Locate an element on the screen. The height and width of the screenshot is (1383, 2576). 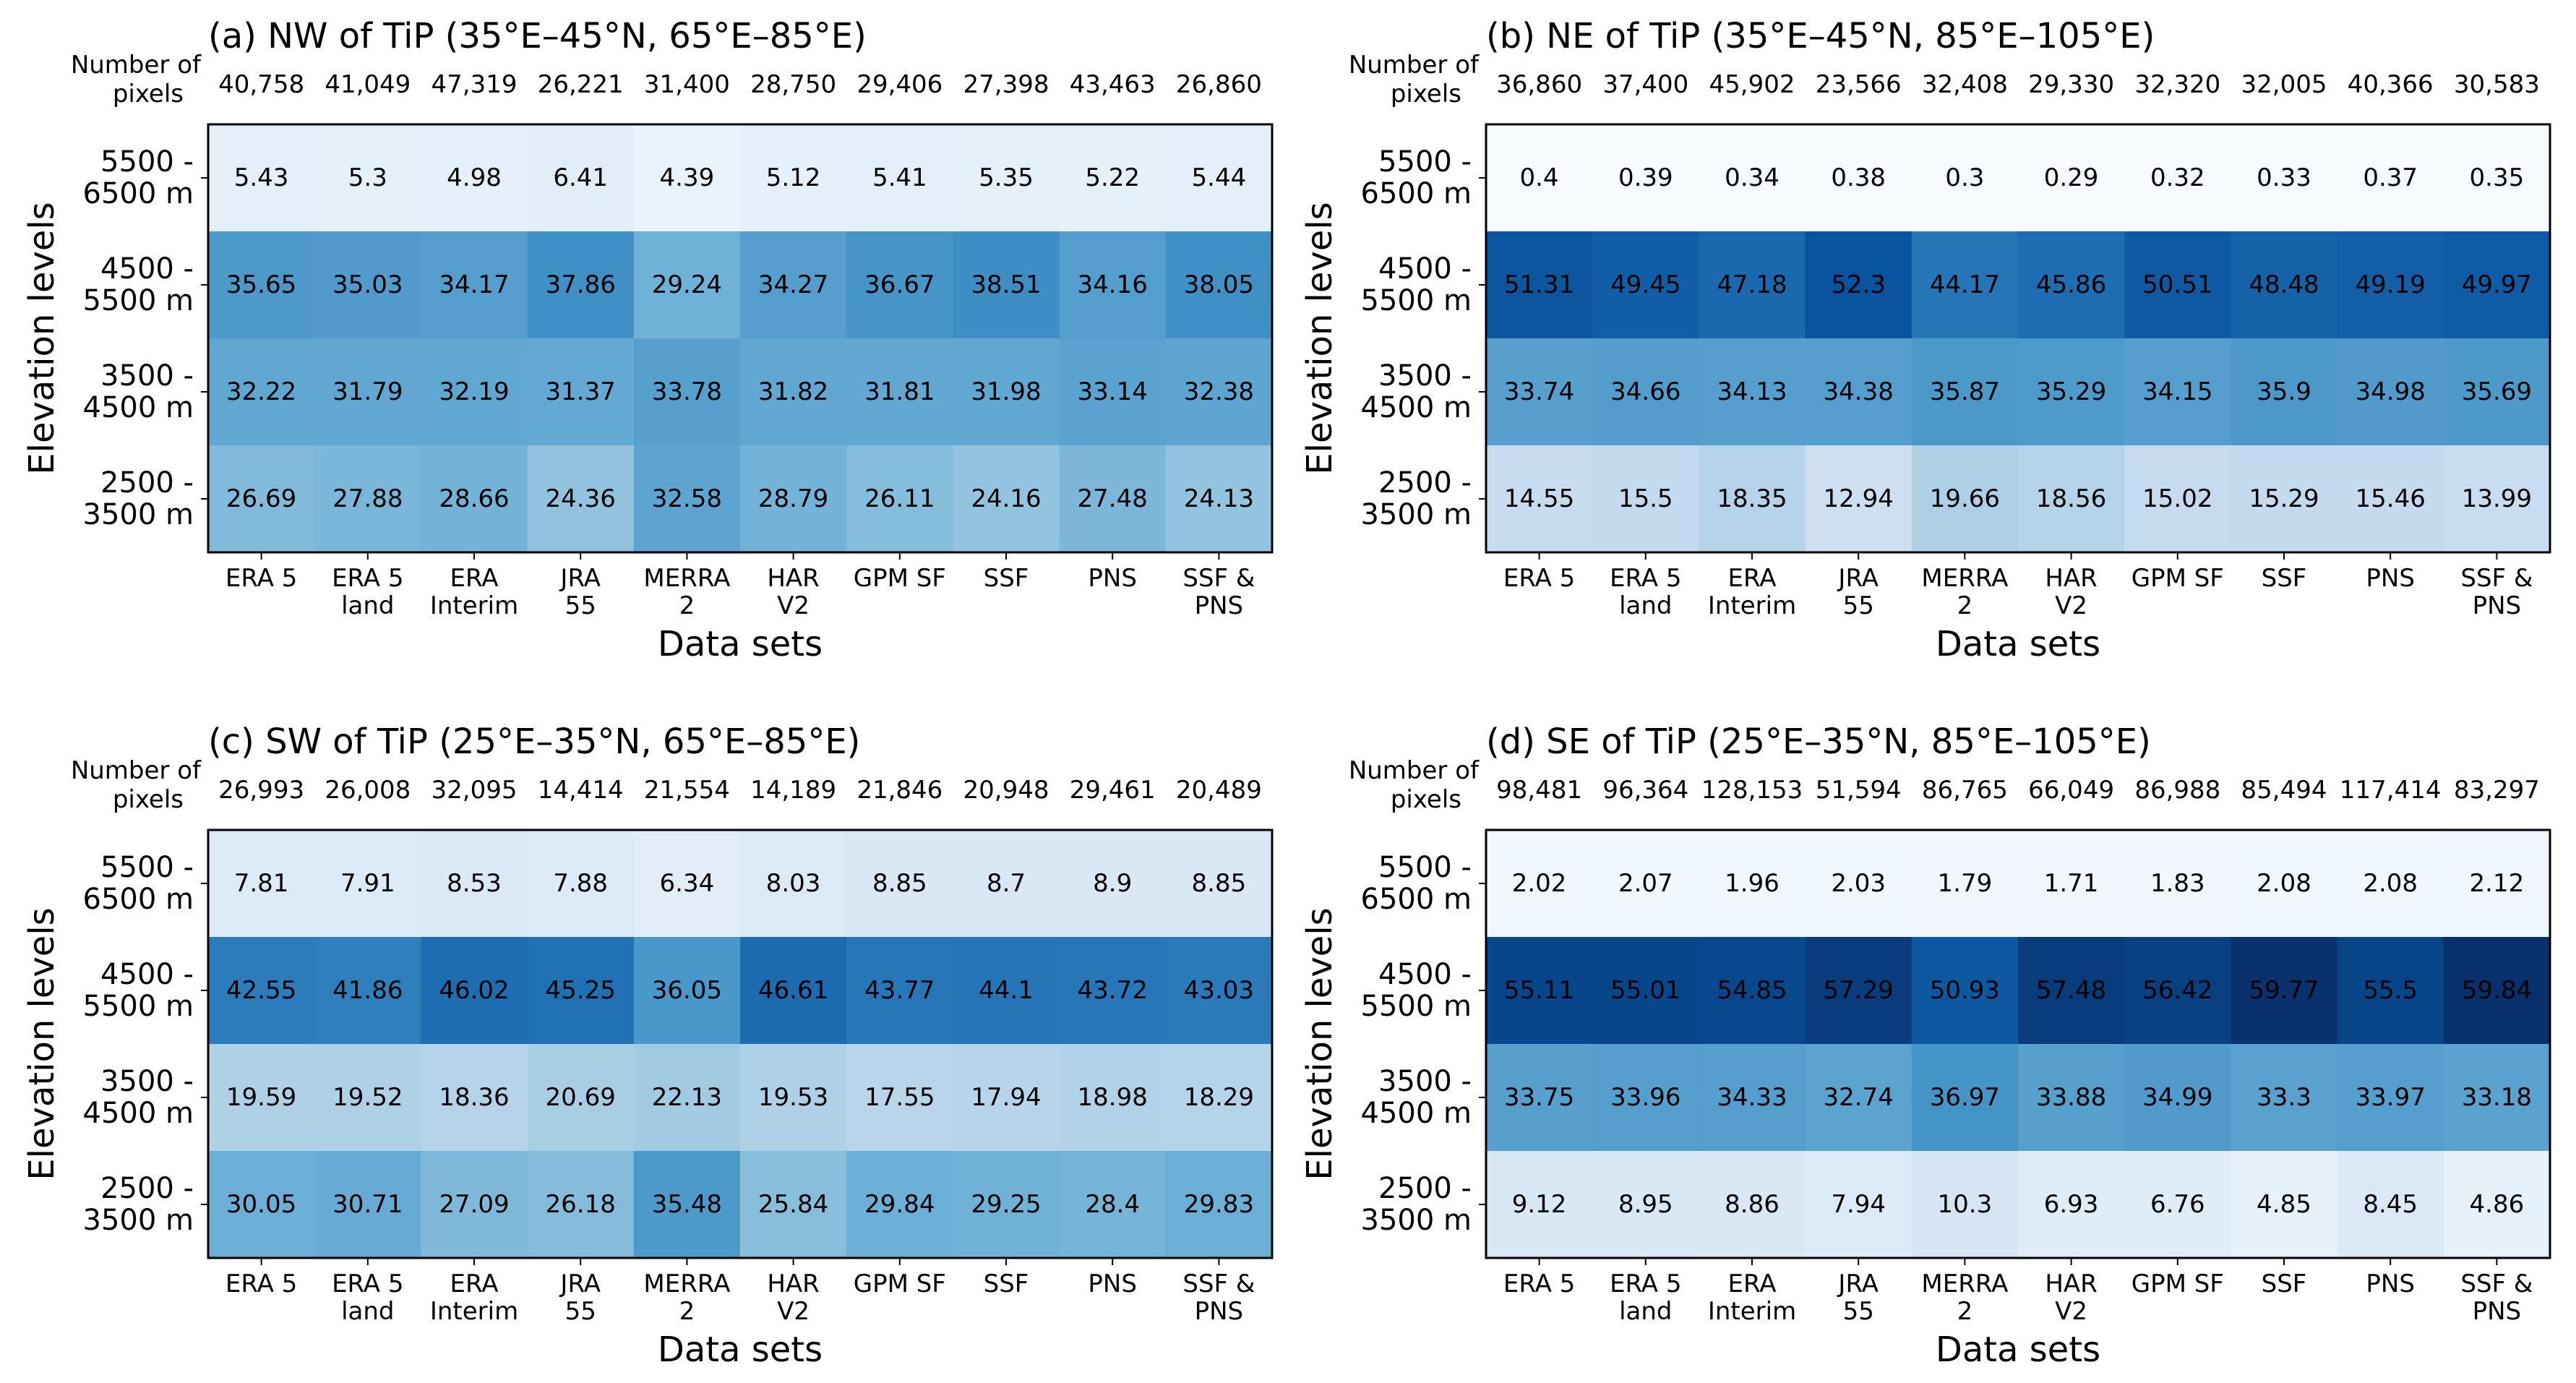
cell-value: 34.27 is located at coordinates (793, 284).